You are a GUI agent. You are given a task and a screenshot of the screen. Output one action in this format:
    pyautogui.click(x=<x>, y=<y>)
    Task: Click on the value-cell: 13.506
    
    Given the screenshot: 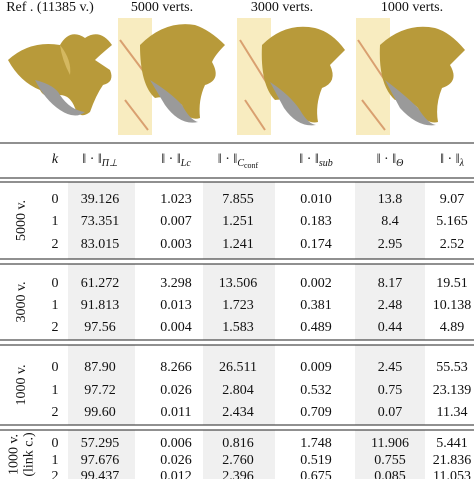 What is the action you would take?
    pyautogui.click(x=238, y=283)
    